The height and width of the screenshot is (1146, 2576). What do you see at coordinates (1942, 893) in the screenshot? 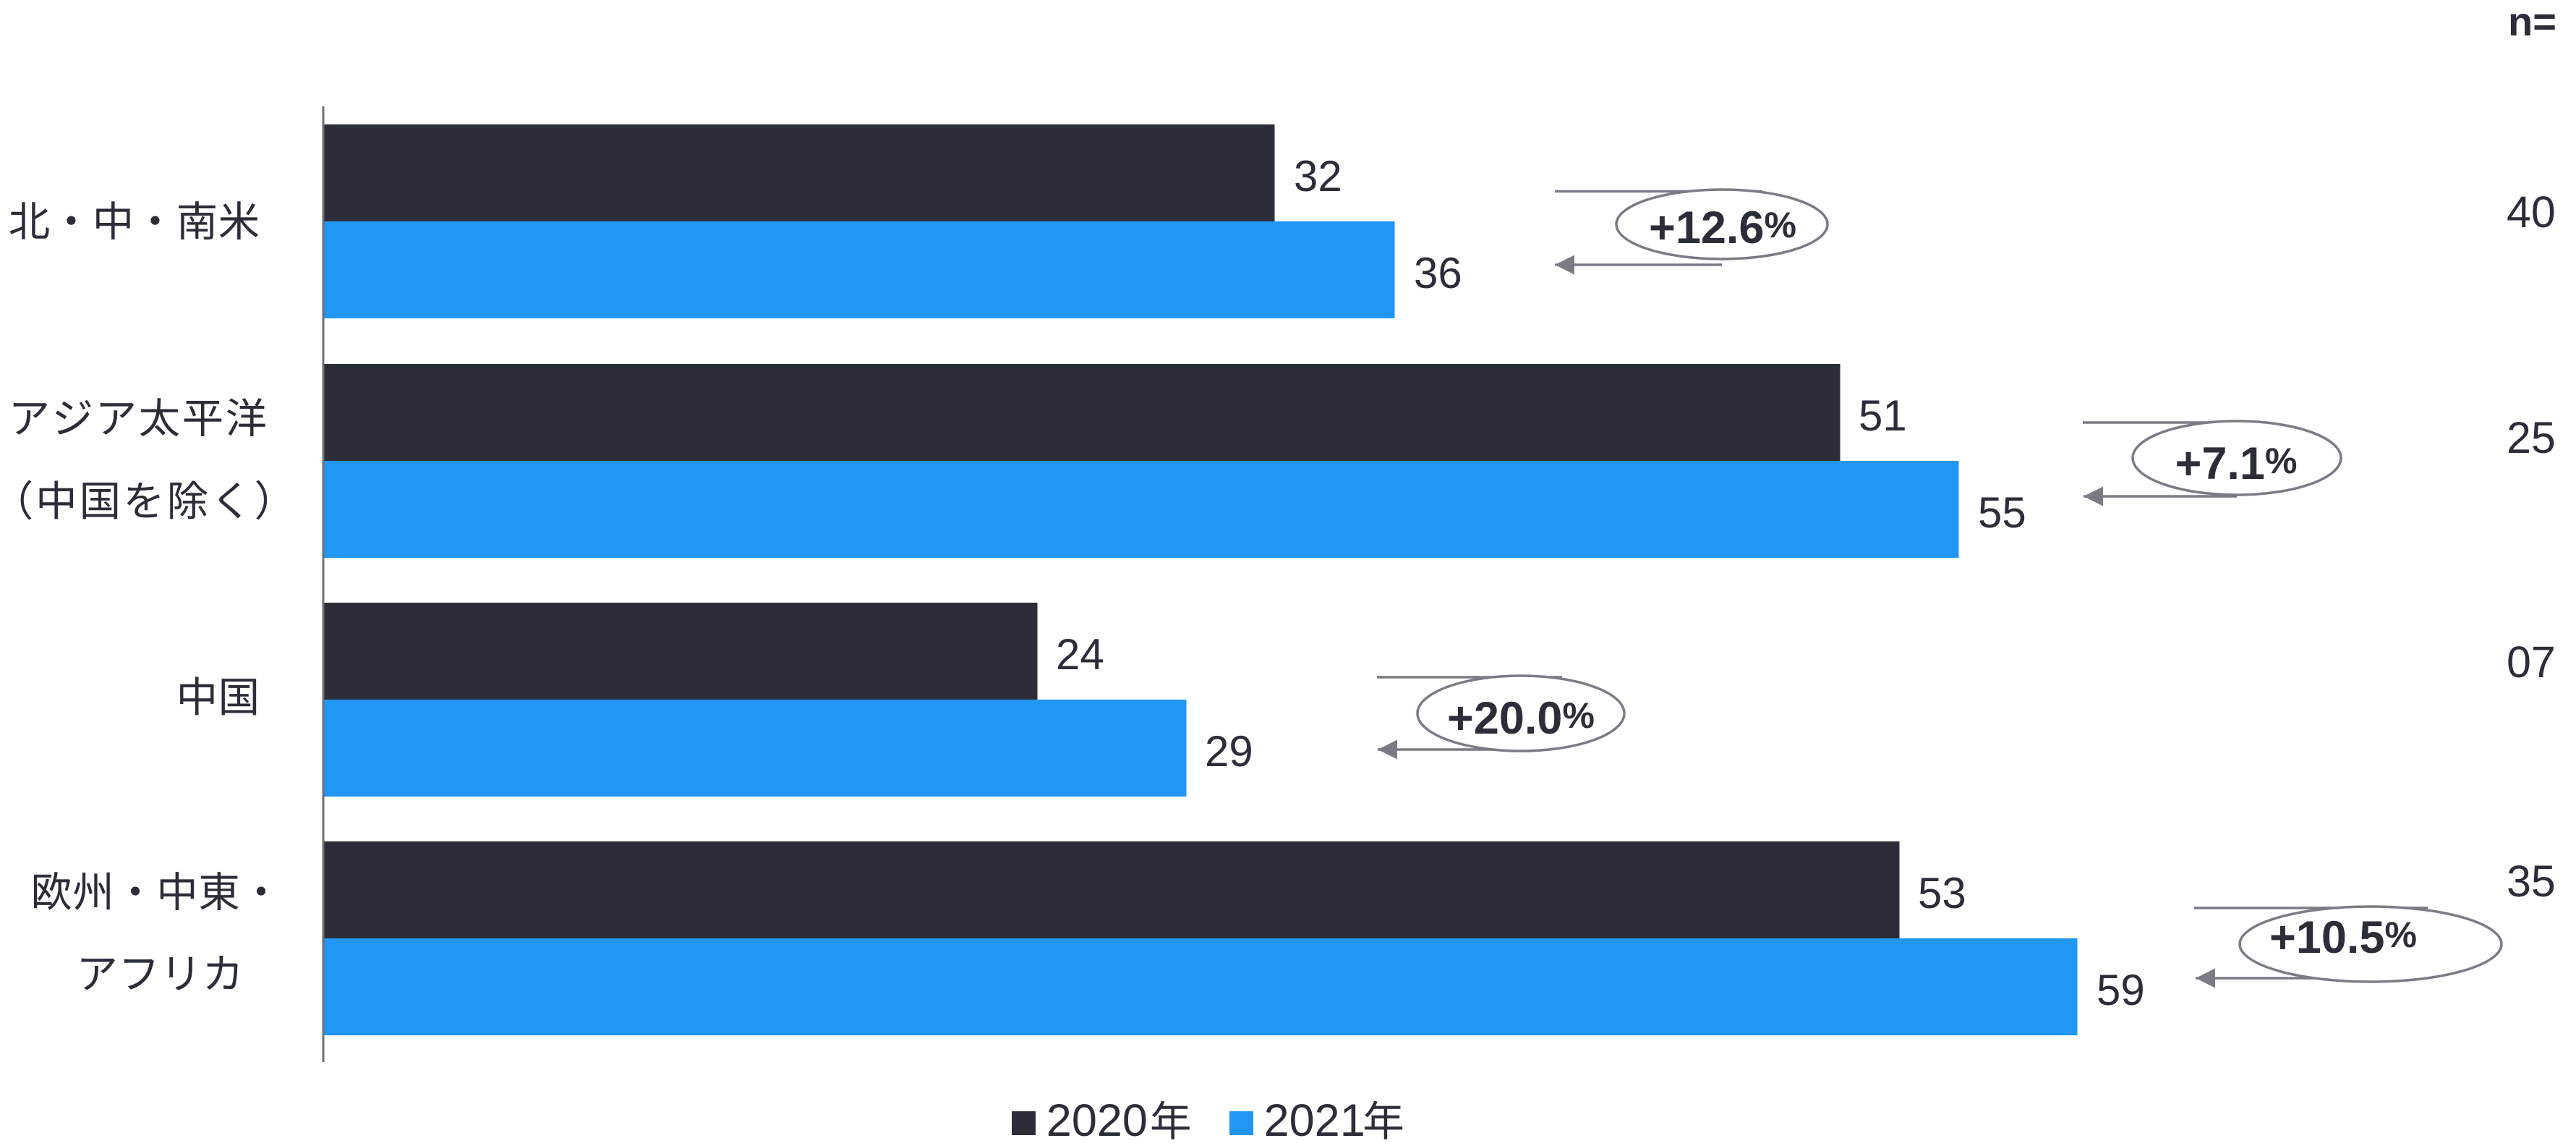
I see `svg-text: 53` at bounding box center [1942, 893].